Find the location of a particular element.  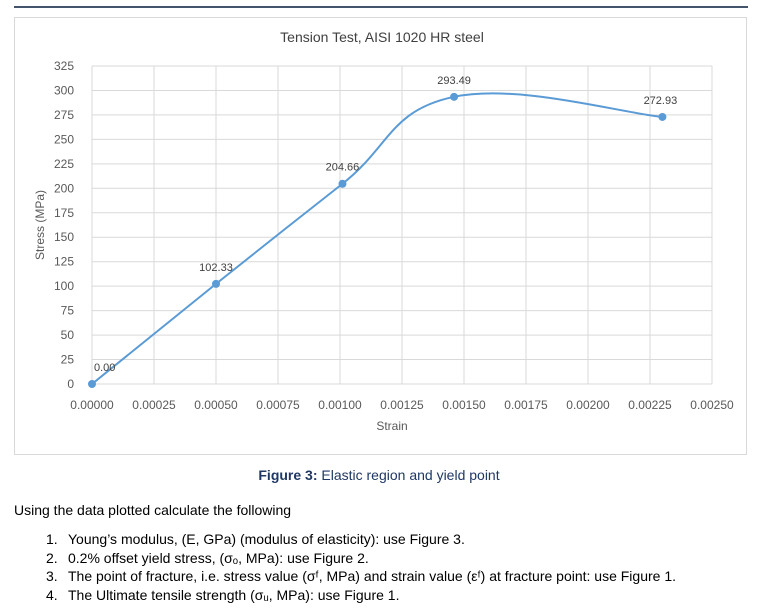

chart-title: Tension Test, AISI 1020 HR steel is located at coordinates (382, 37).